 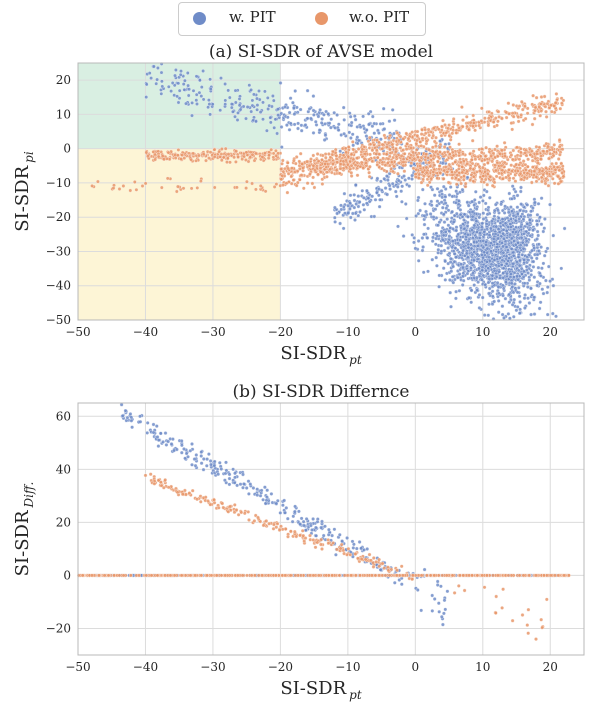 What do you see at coordinates (252, 17) in the screenshot?
I see `legend-label-w-pit: w. PIT` at bounding box center [252, 17].